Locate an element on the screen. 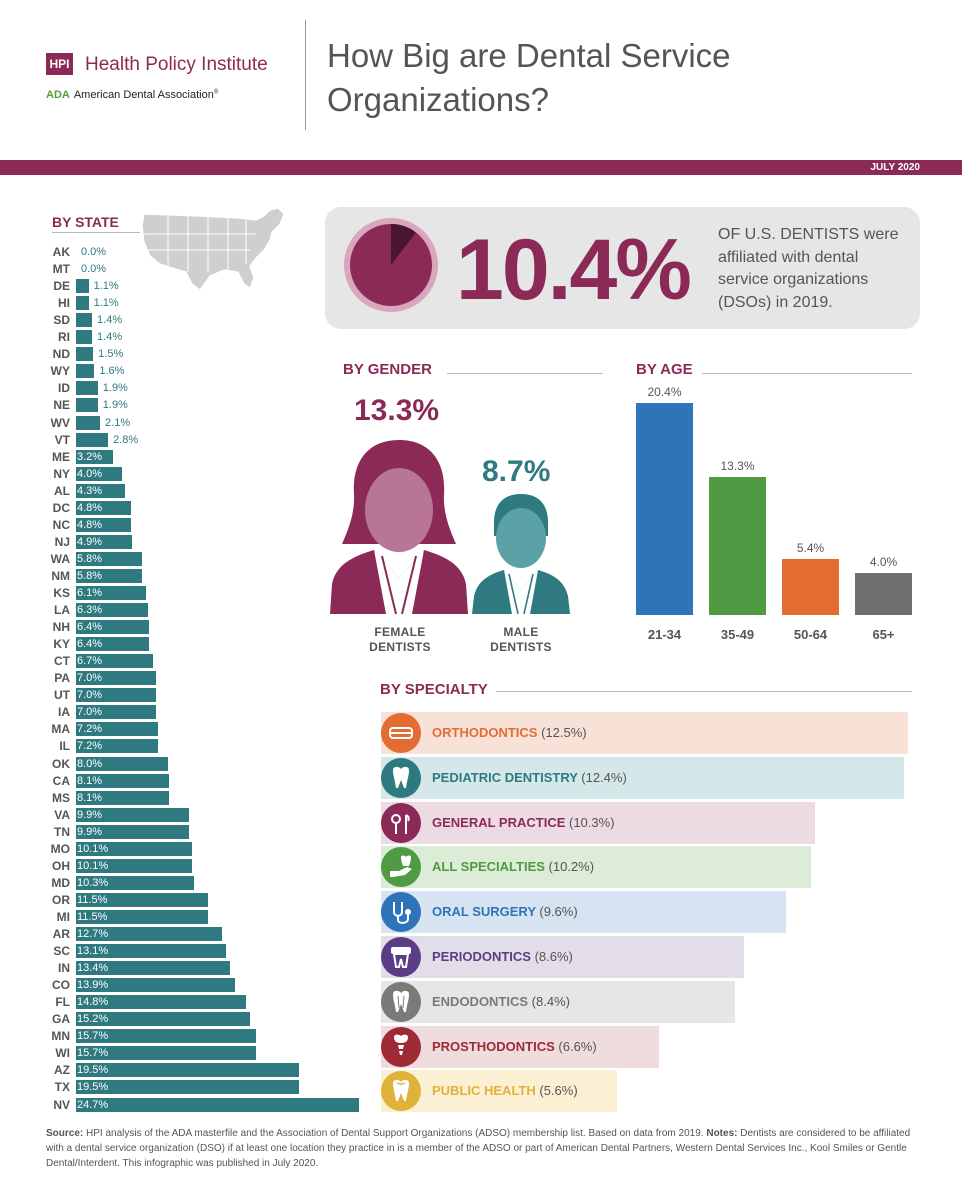 The height and width of the screenshot is (1186, 962). state-code: AR is located at coordinates (61, 934).